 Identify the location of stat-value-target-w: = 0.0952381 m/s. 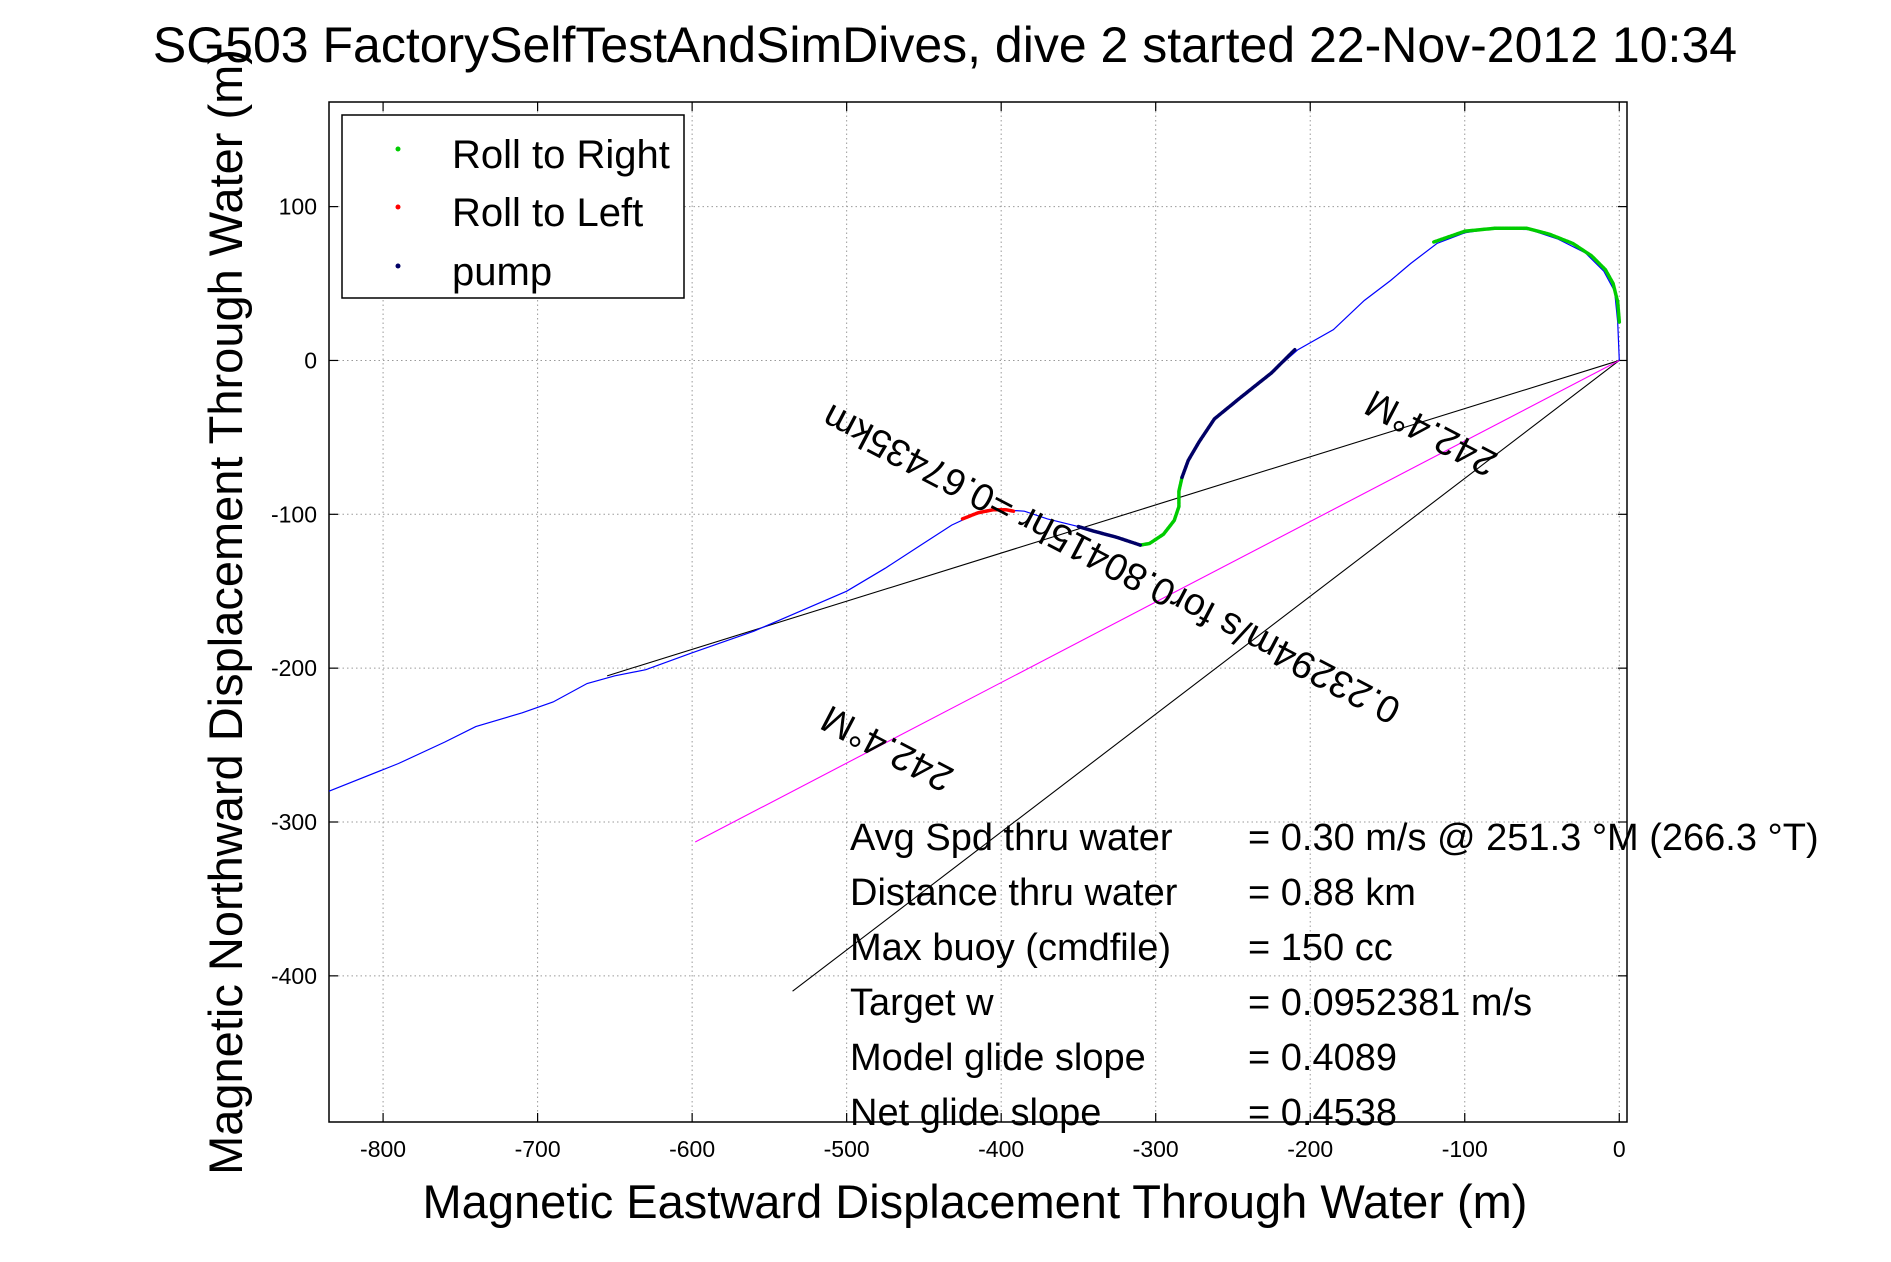
(1390, 1003).